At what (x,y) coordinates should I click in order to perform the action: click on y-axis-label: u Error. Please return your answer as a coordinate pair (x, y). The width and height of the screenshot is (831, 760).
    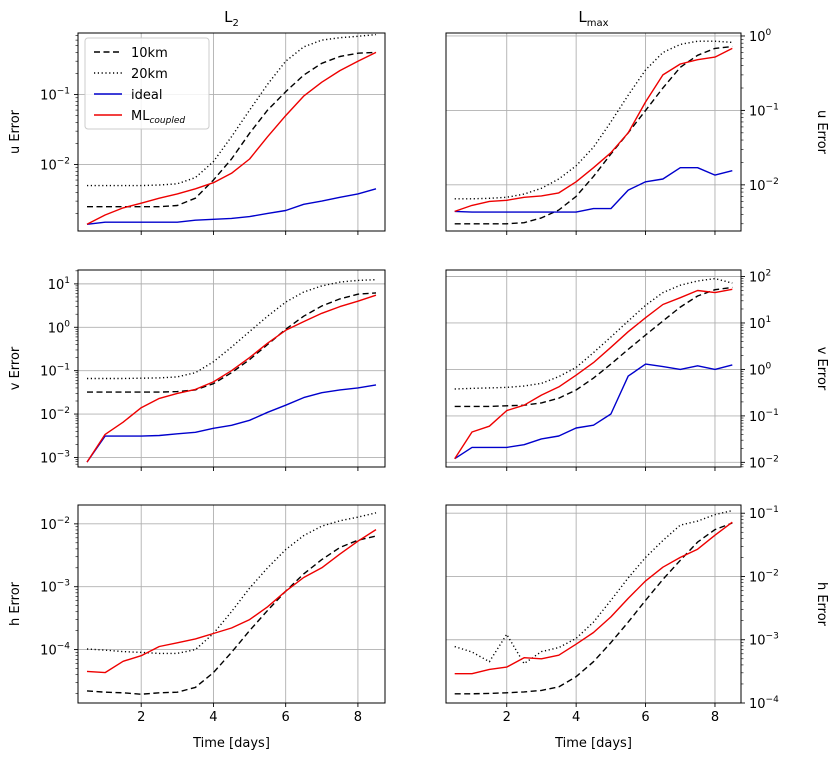
    Looking at the image, I should click on (15, 131).